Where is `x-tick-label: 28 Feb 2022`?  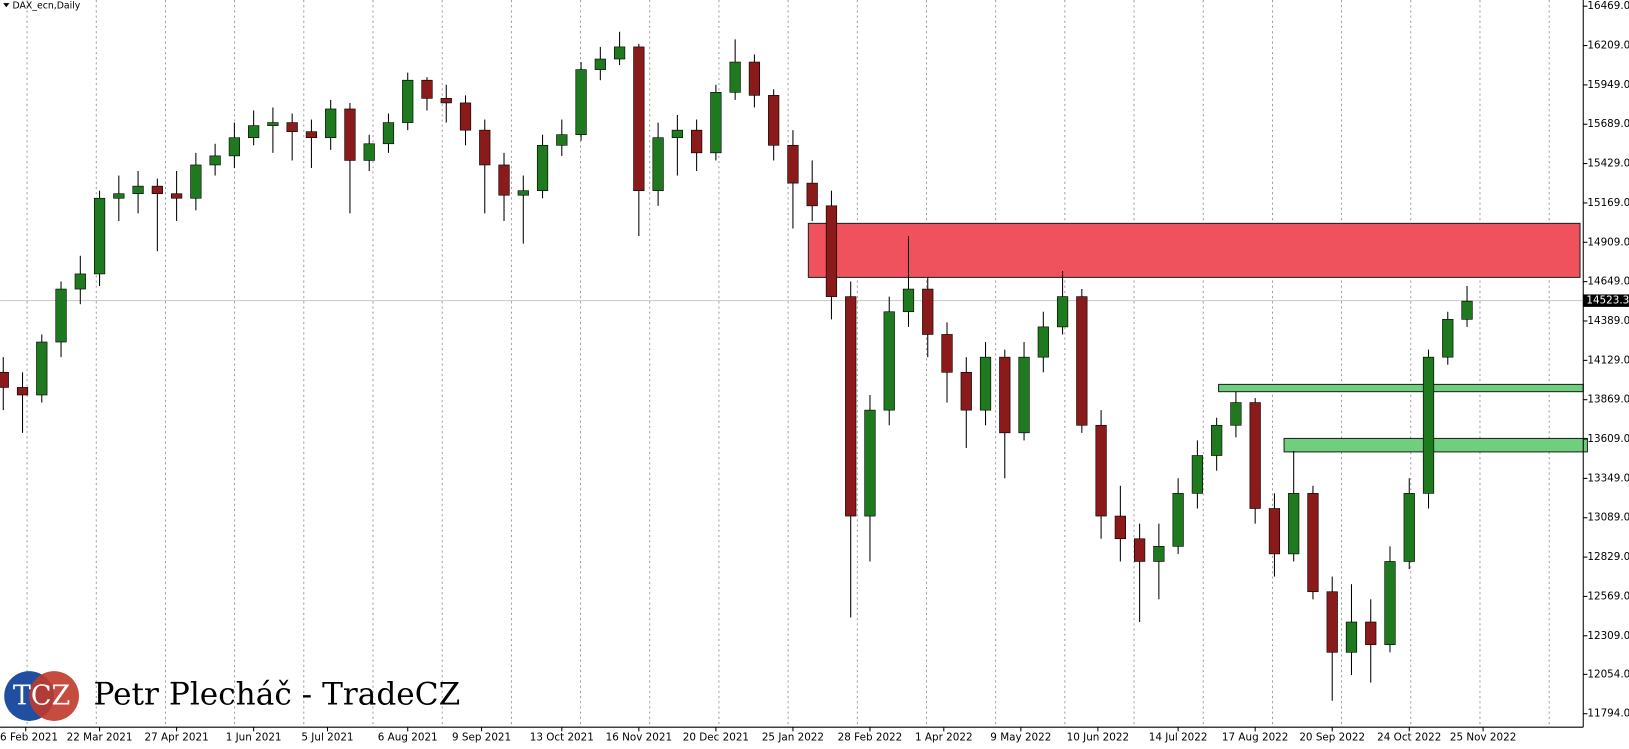
x-tick-label: 28 Feb 2022 is located at coordinates (870, 738).